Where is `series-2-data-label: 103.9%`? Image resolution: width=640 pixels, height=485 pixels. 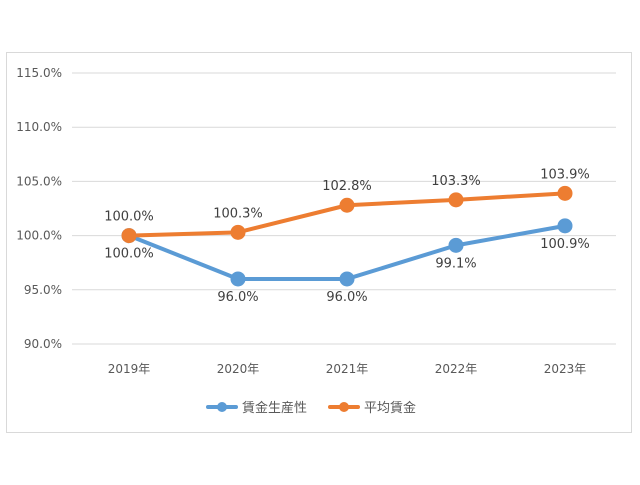
series-2-data-label: 103.9% is located at coordinates (565, 174).